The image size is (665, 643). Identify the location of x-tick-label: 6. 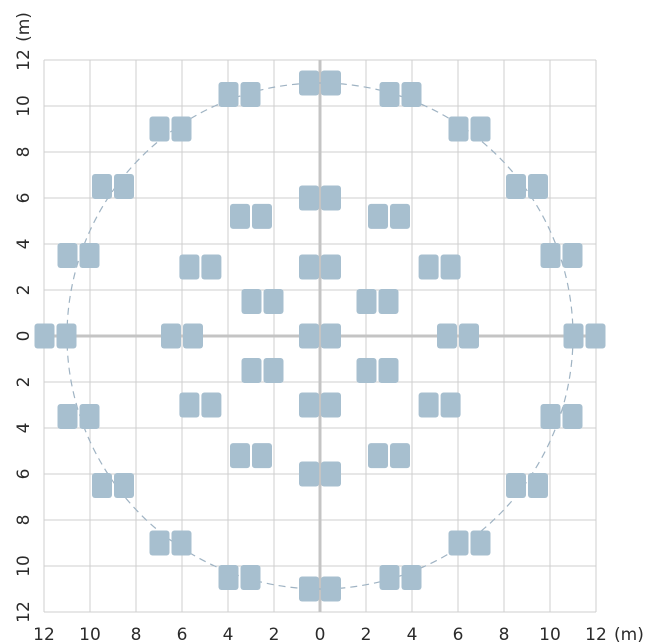
(182, 634).